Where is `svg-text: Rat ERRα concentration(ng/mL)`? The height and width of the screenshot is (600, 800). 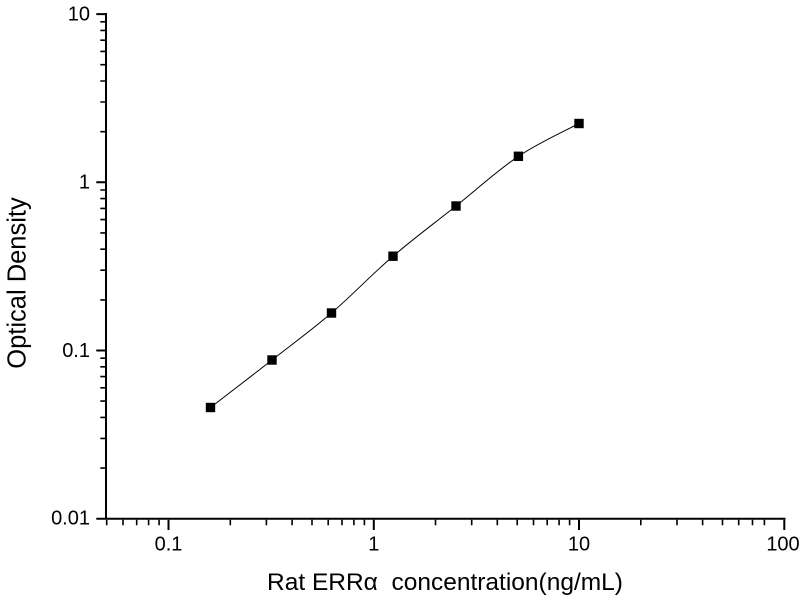
svg-text: Rat ERRα concentration(ng/mL) is located at coordinates (445, 582).